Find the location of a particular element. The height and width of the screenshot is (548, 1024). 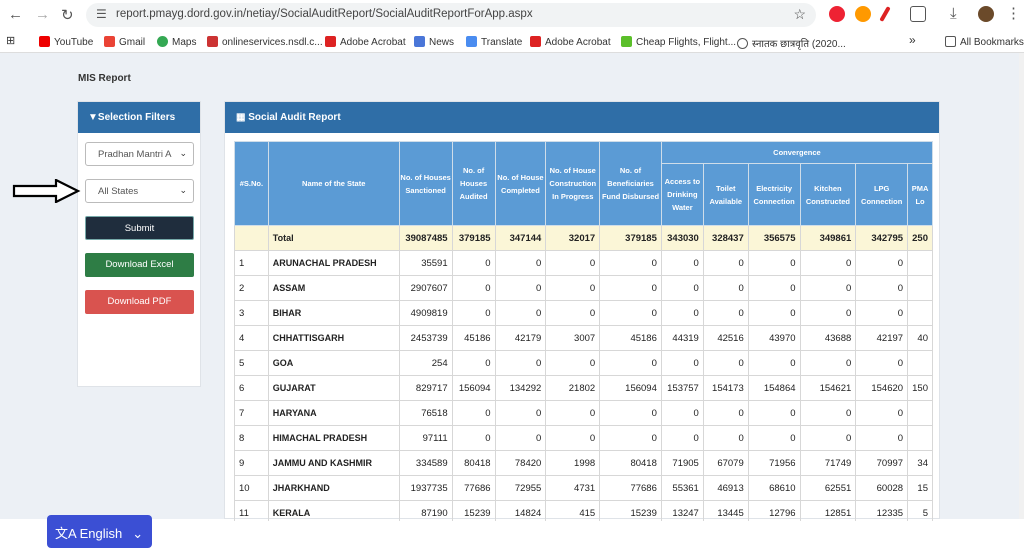

forward-icon: → is located at coordinates (42, 14).